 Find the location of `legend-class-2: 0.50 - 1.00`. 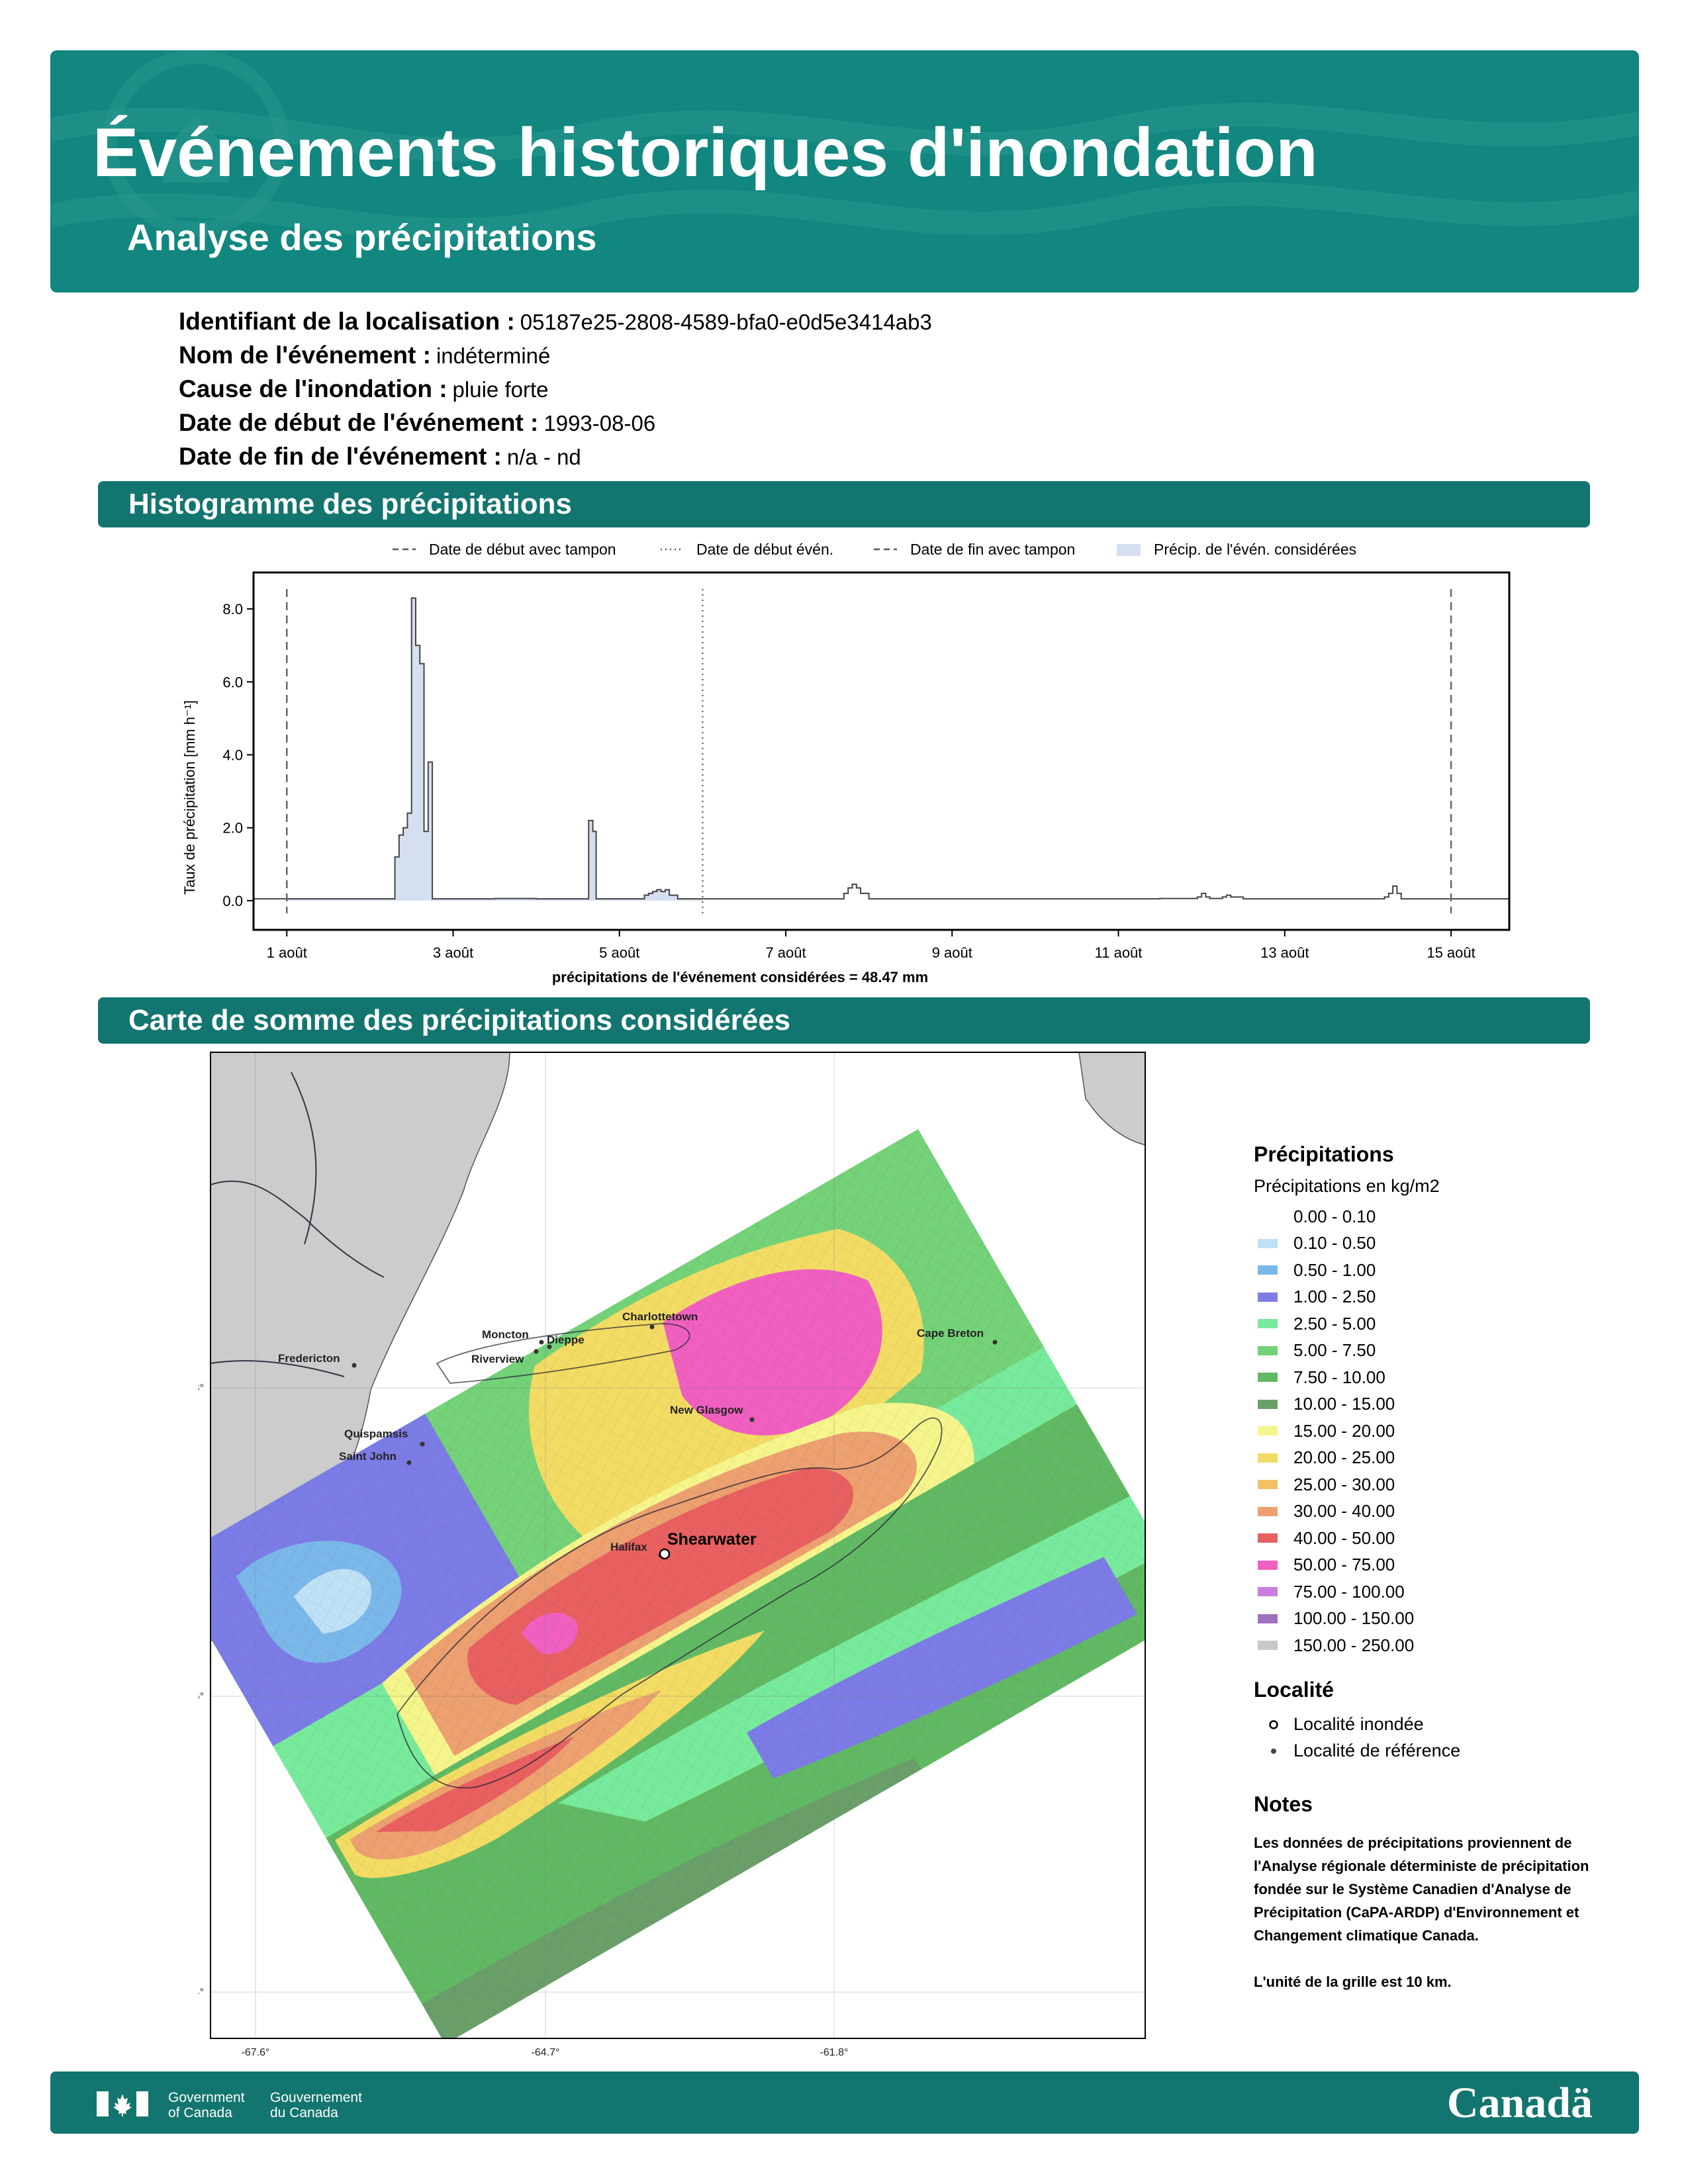

legend-class-2: 0.50 - 1.00 is located at coordinates (1439, 1270).